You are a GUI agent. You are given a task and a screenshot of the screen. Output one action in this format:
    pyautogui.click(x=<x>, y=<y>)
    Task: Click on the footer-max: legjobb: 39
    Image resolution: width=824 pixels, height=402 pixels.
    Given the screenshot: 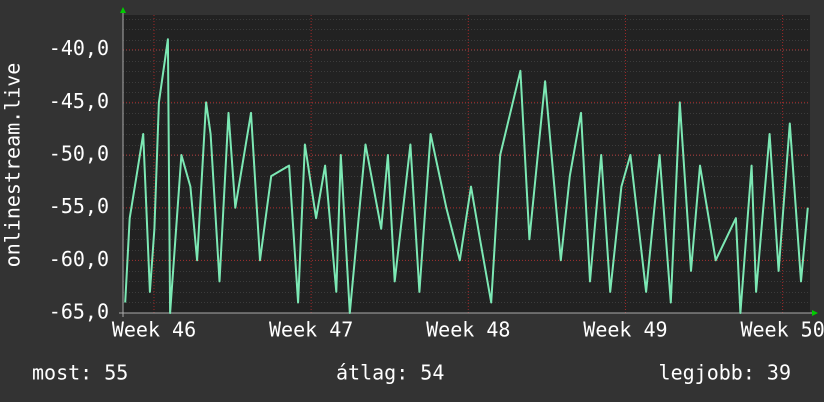 What is the action you would take?
    pyautogui.click(x=725, y=373)
    